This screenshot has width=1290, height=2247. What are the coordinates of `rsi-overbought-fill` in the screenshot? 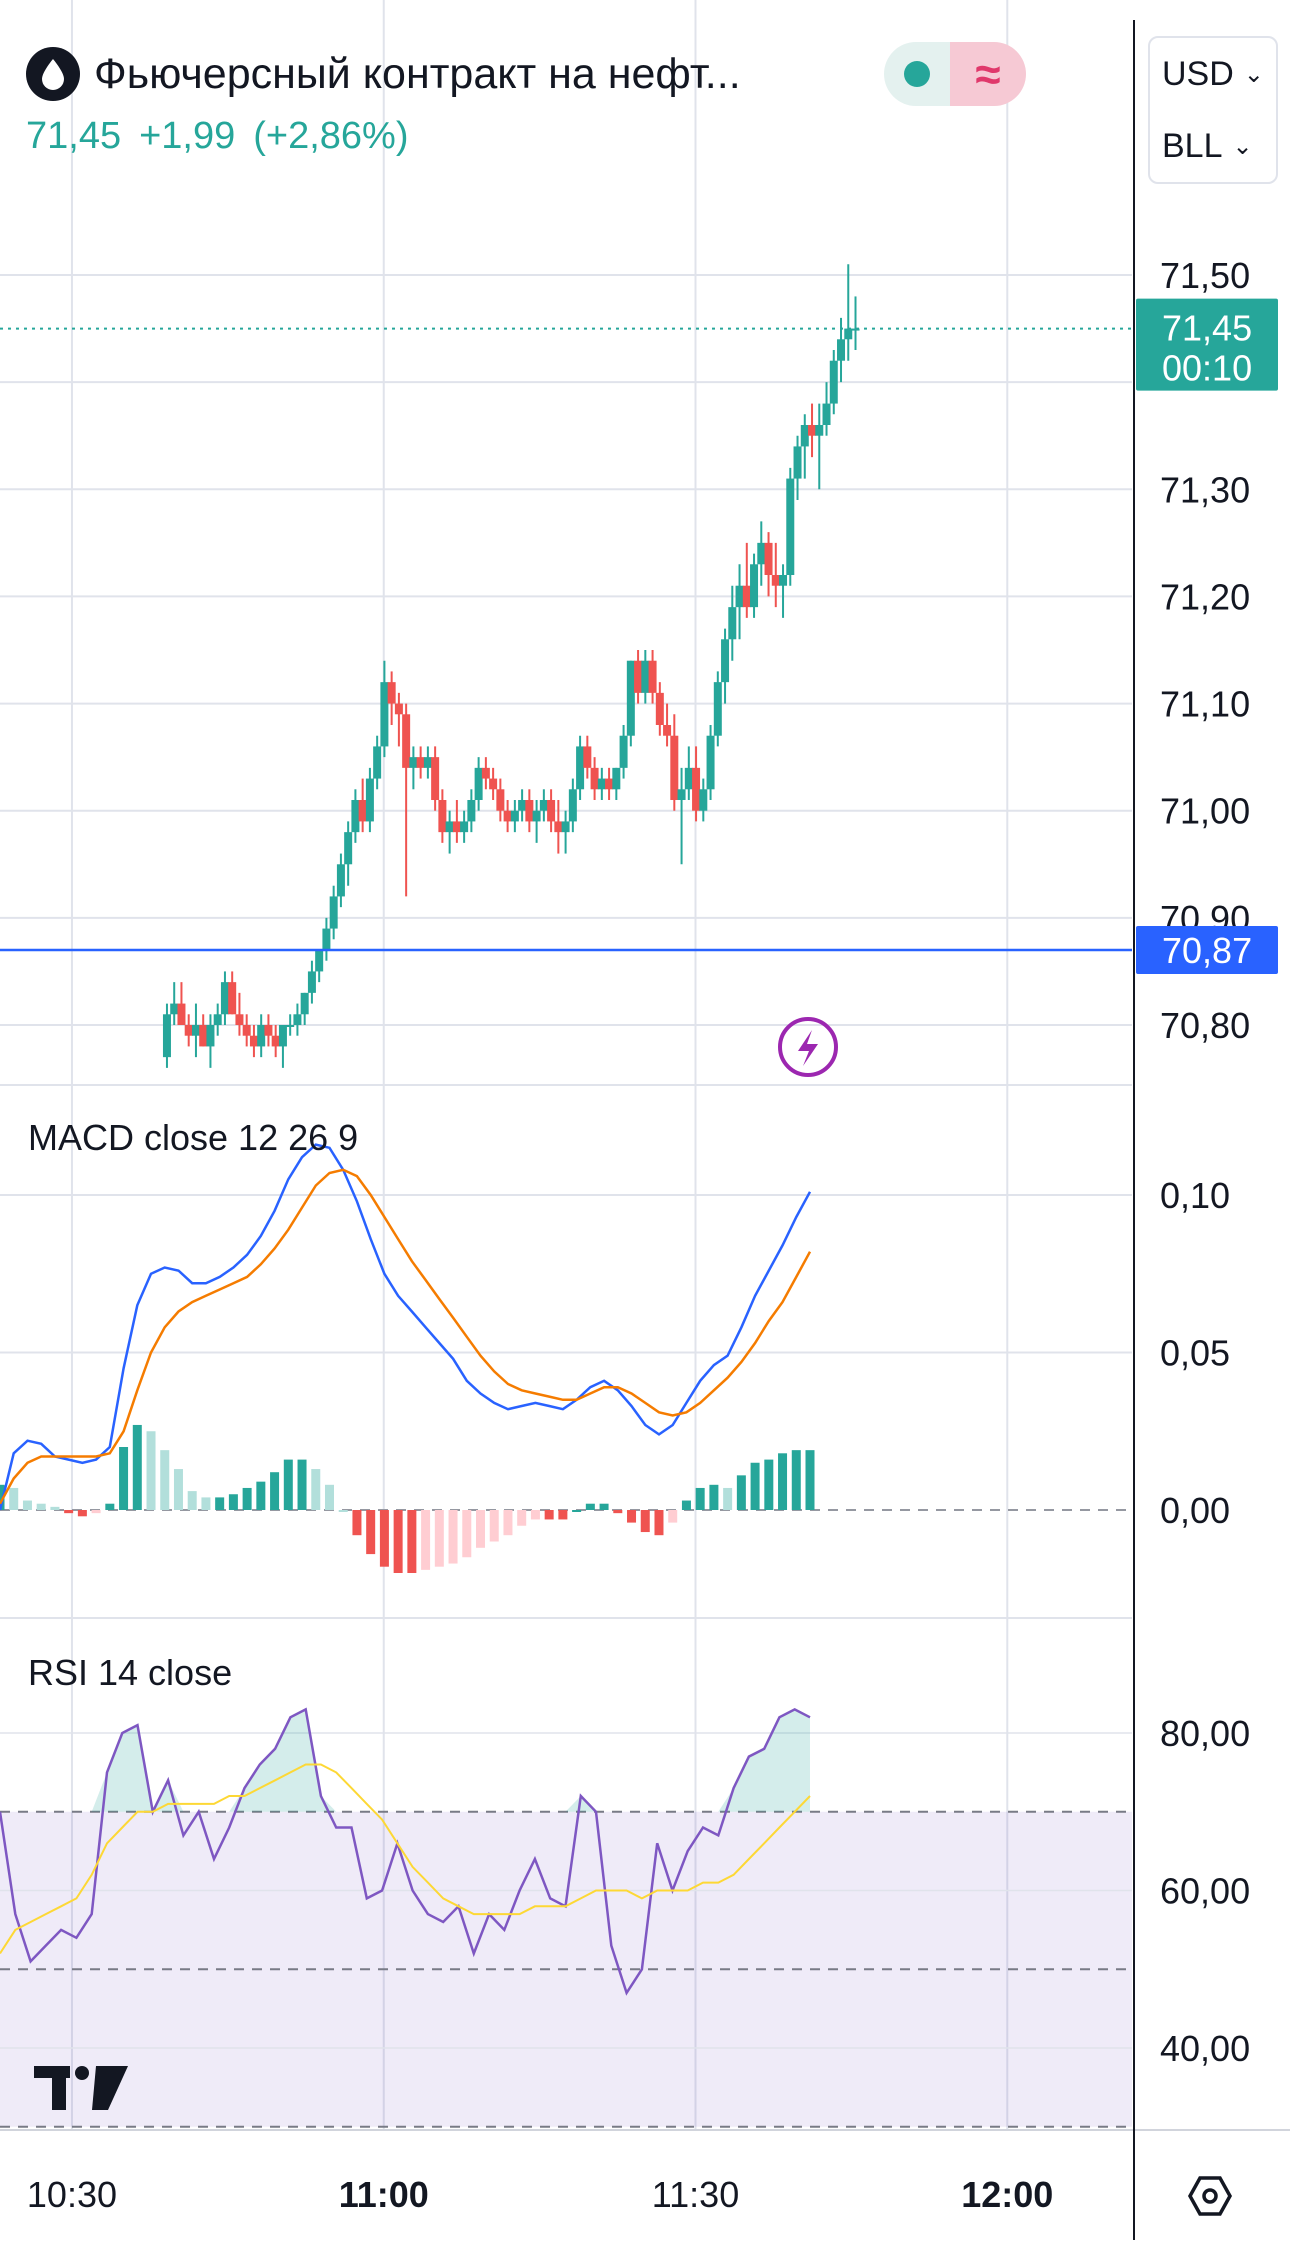 It's located at (405, 1760).